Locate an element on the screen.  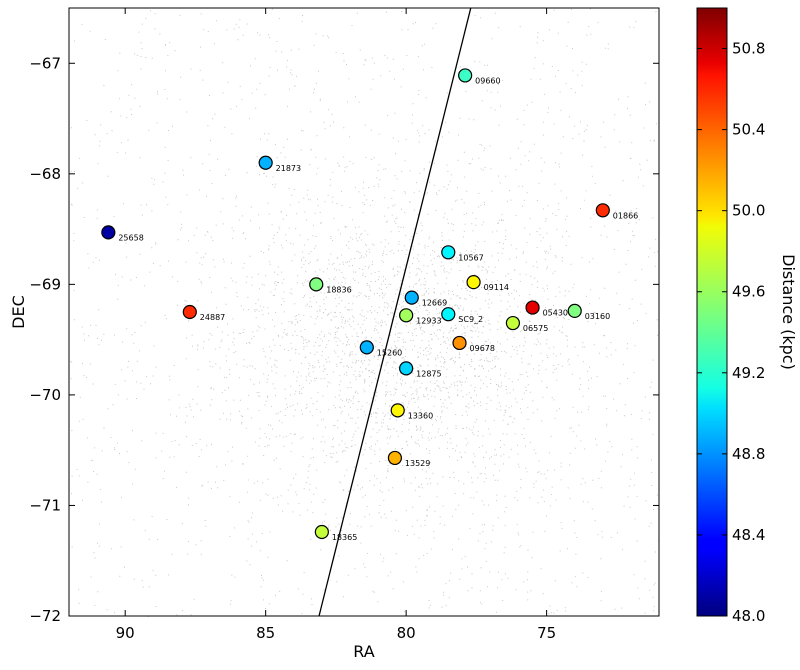
colorbar-tick-label: 50.0 is located at coordinates (748, 211).